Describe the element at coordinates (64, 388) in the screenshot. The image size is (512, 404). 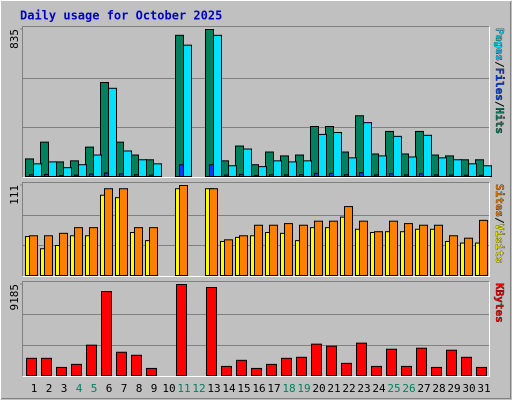
I see `x-tick-label: 3` at that location.